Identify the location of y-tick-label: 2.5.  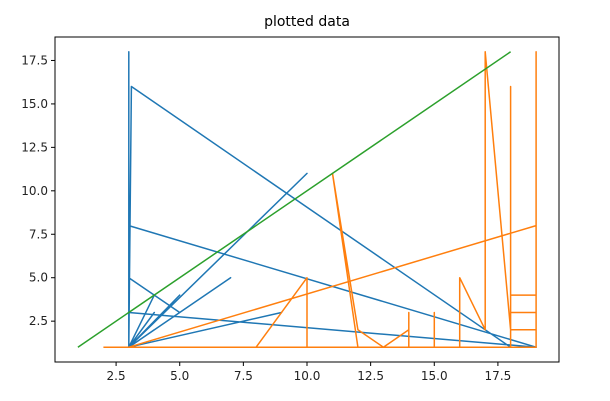
(38, 321).